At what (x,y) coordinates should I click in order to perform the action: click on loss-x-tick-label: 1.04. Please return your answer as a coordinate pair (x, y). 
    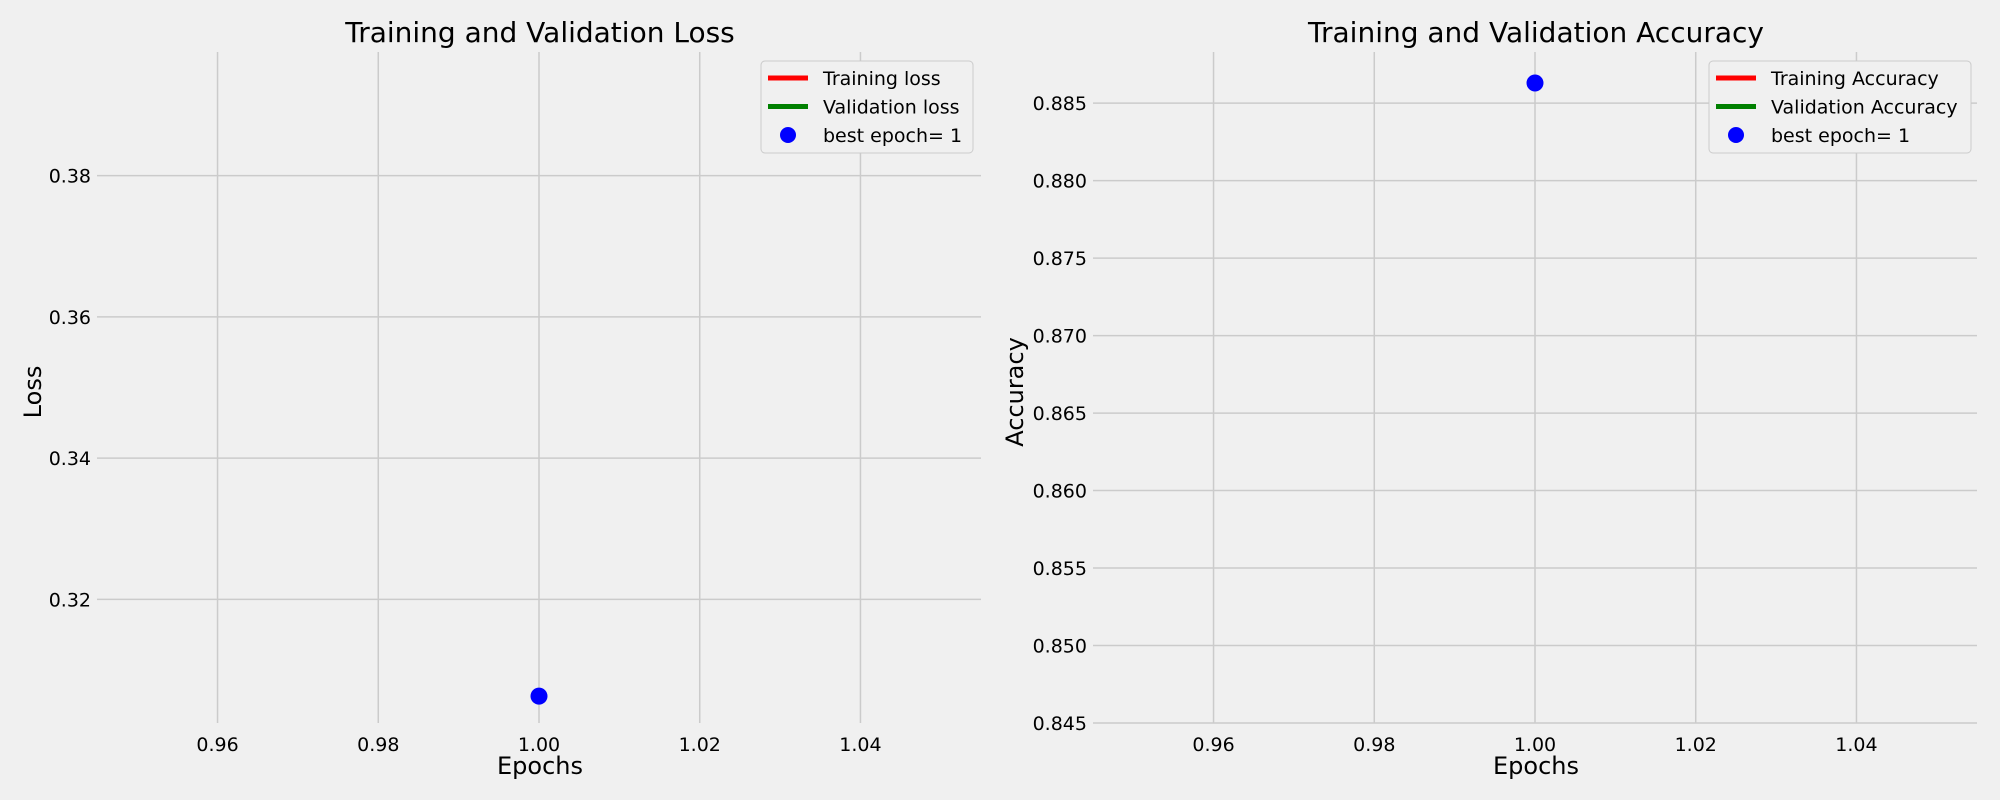
    Looking at the image, I should click on (860, 745).